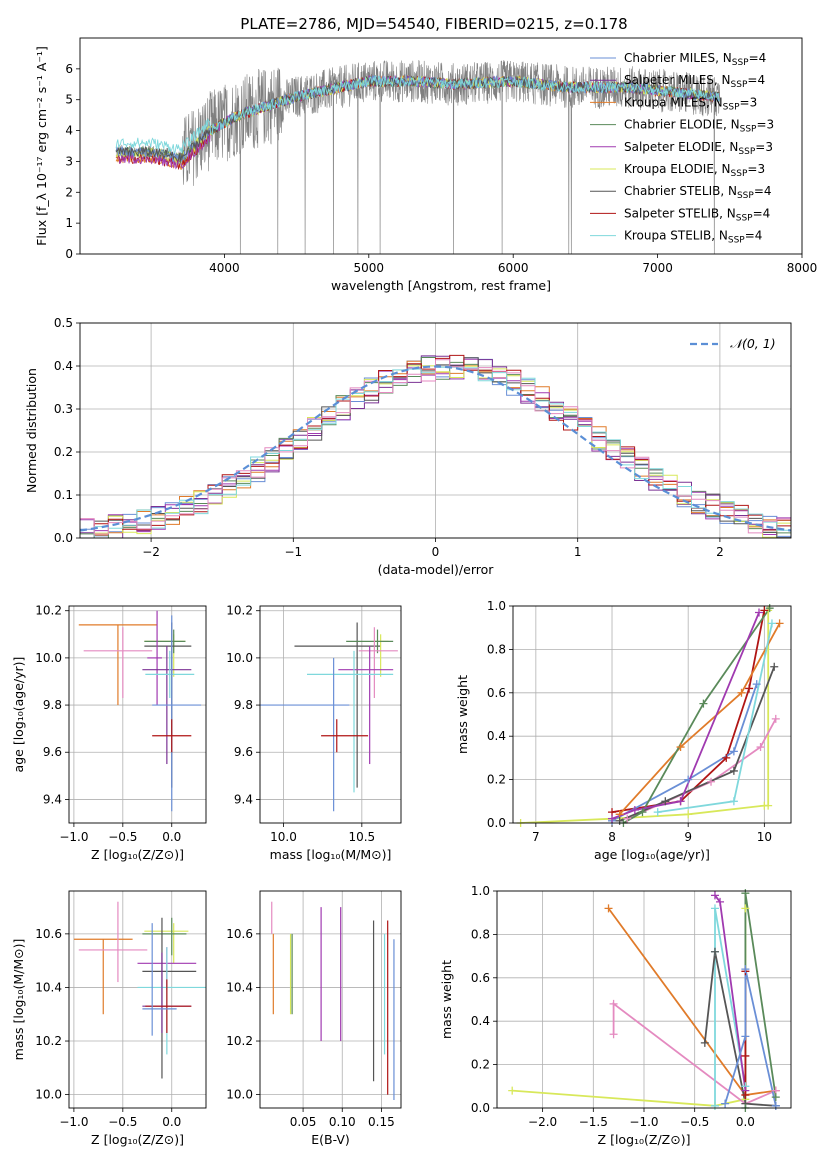  I want to click on mass_weight_vs_Z-ytick-label: 0.6, so click(480, 978).